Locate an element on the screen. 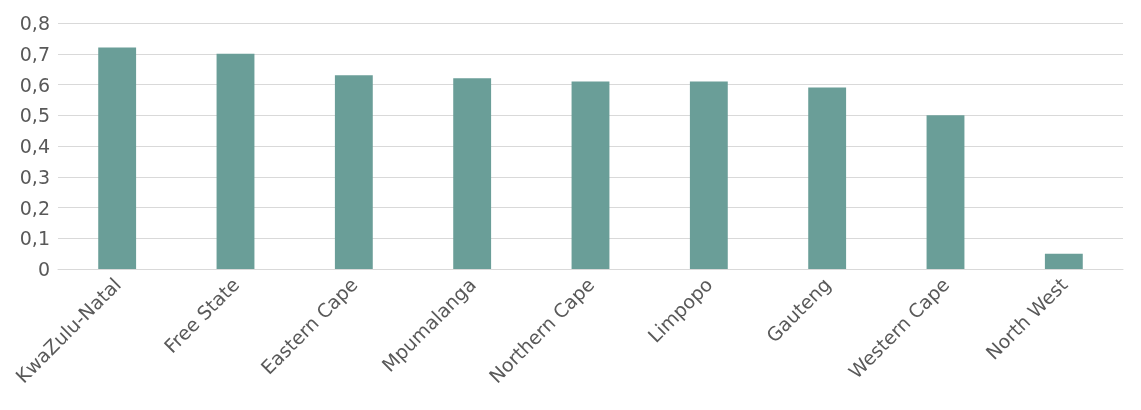  y-tick-label: 0 is located at coordinates (43, 269).